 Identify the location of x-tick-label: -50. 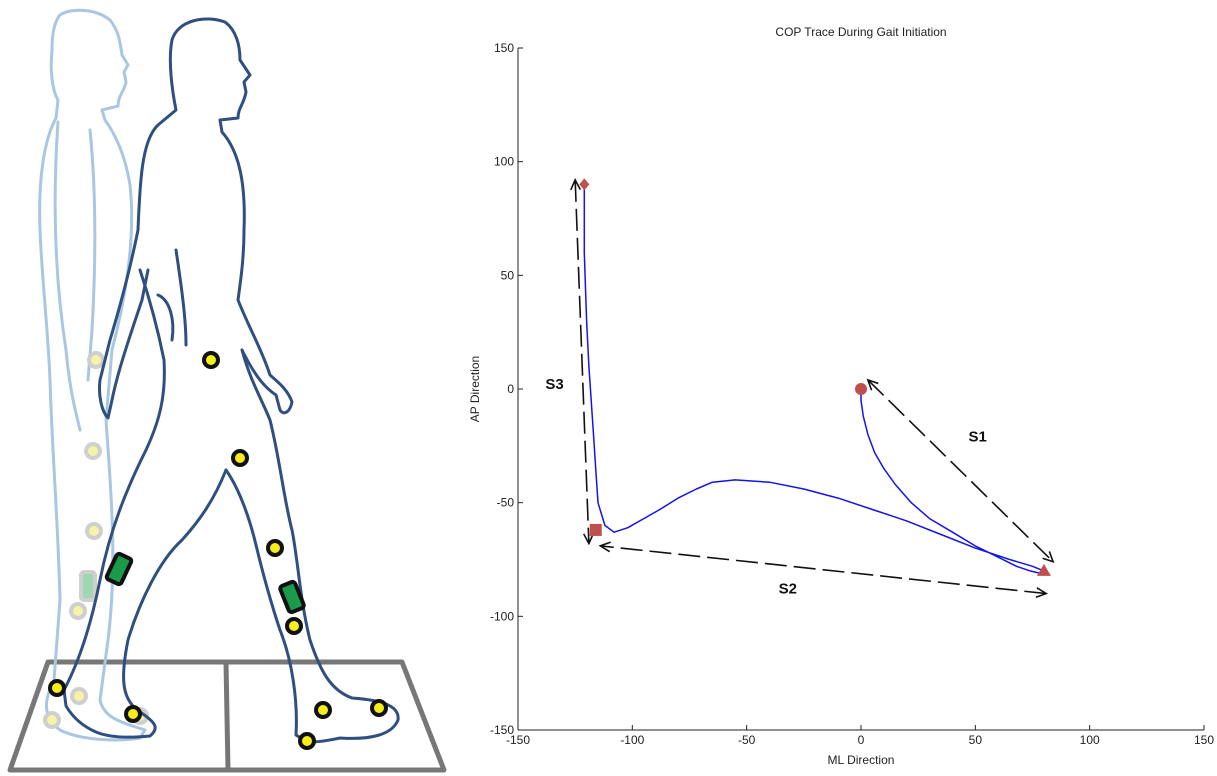
(747, 740).